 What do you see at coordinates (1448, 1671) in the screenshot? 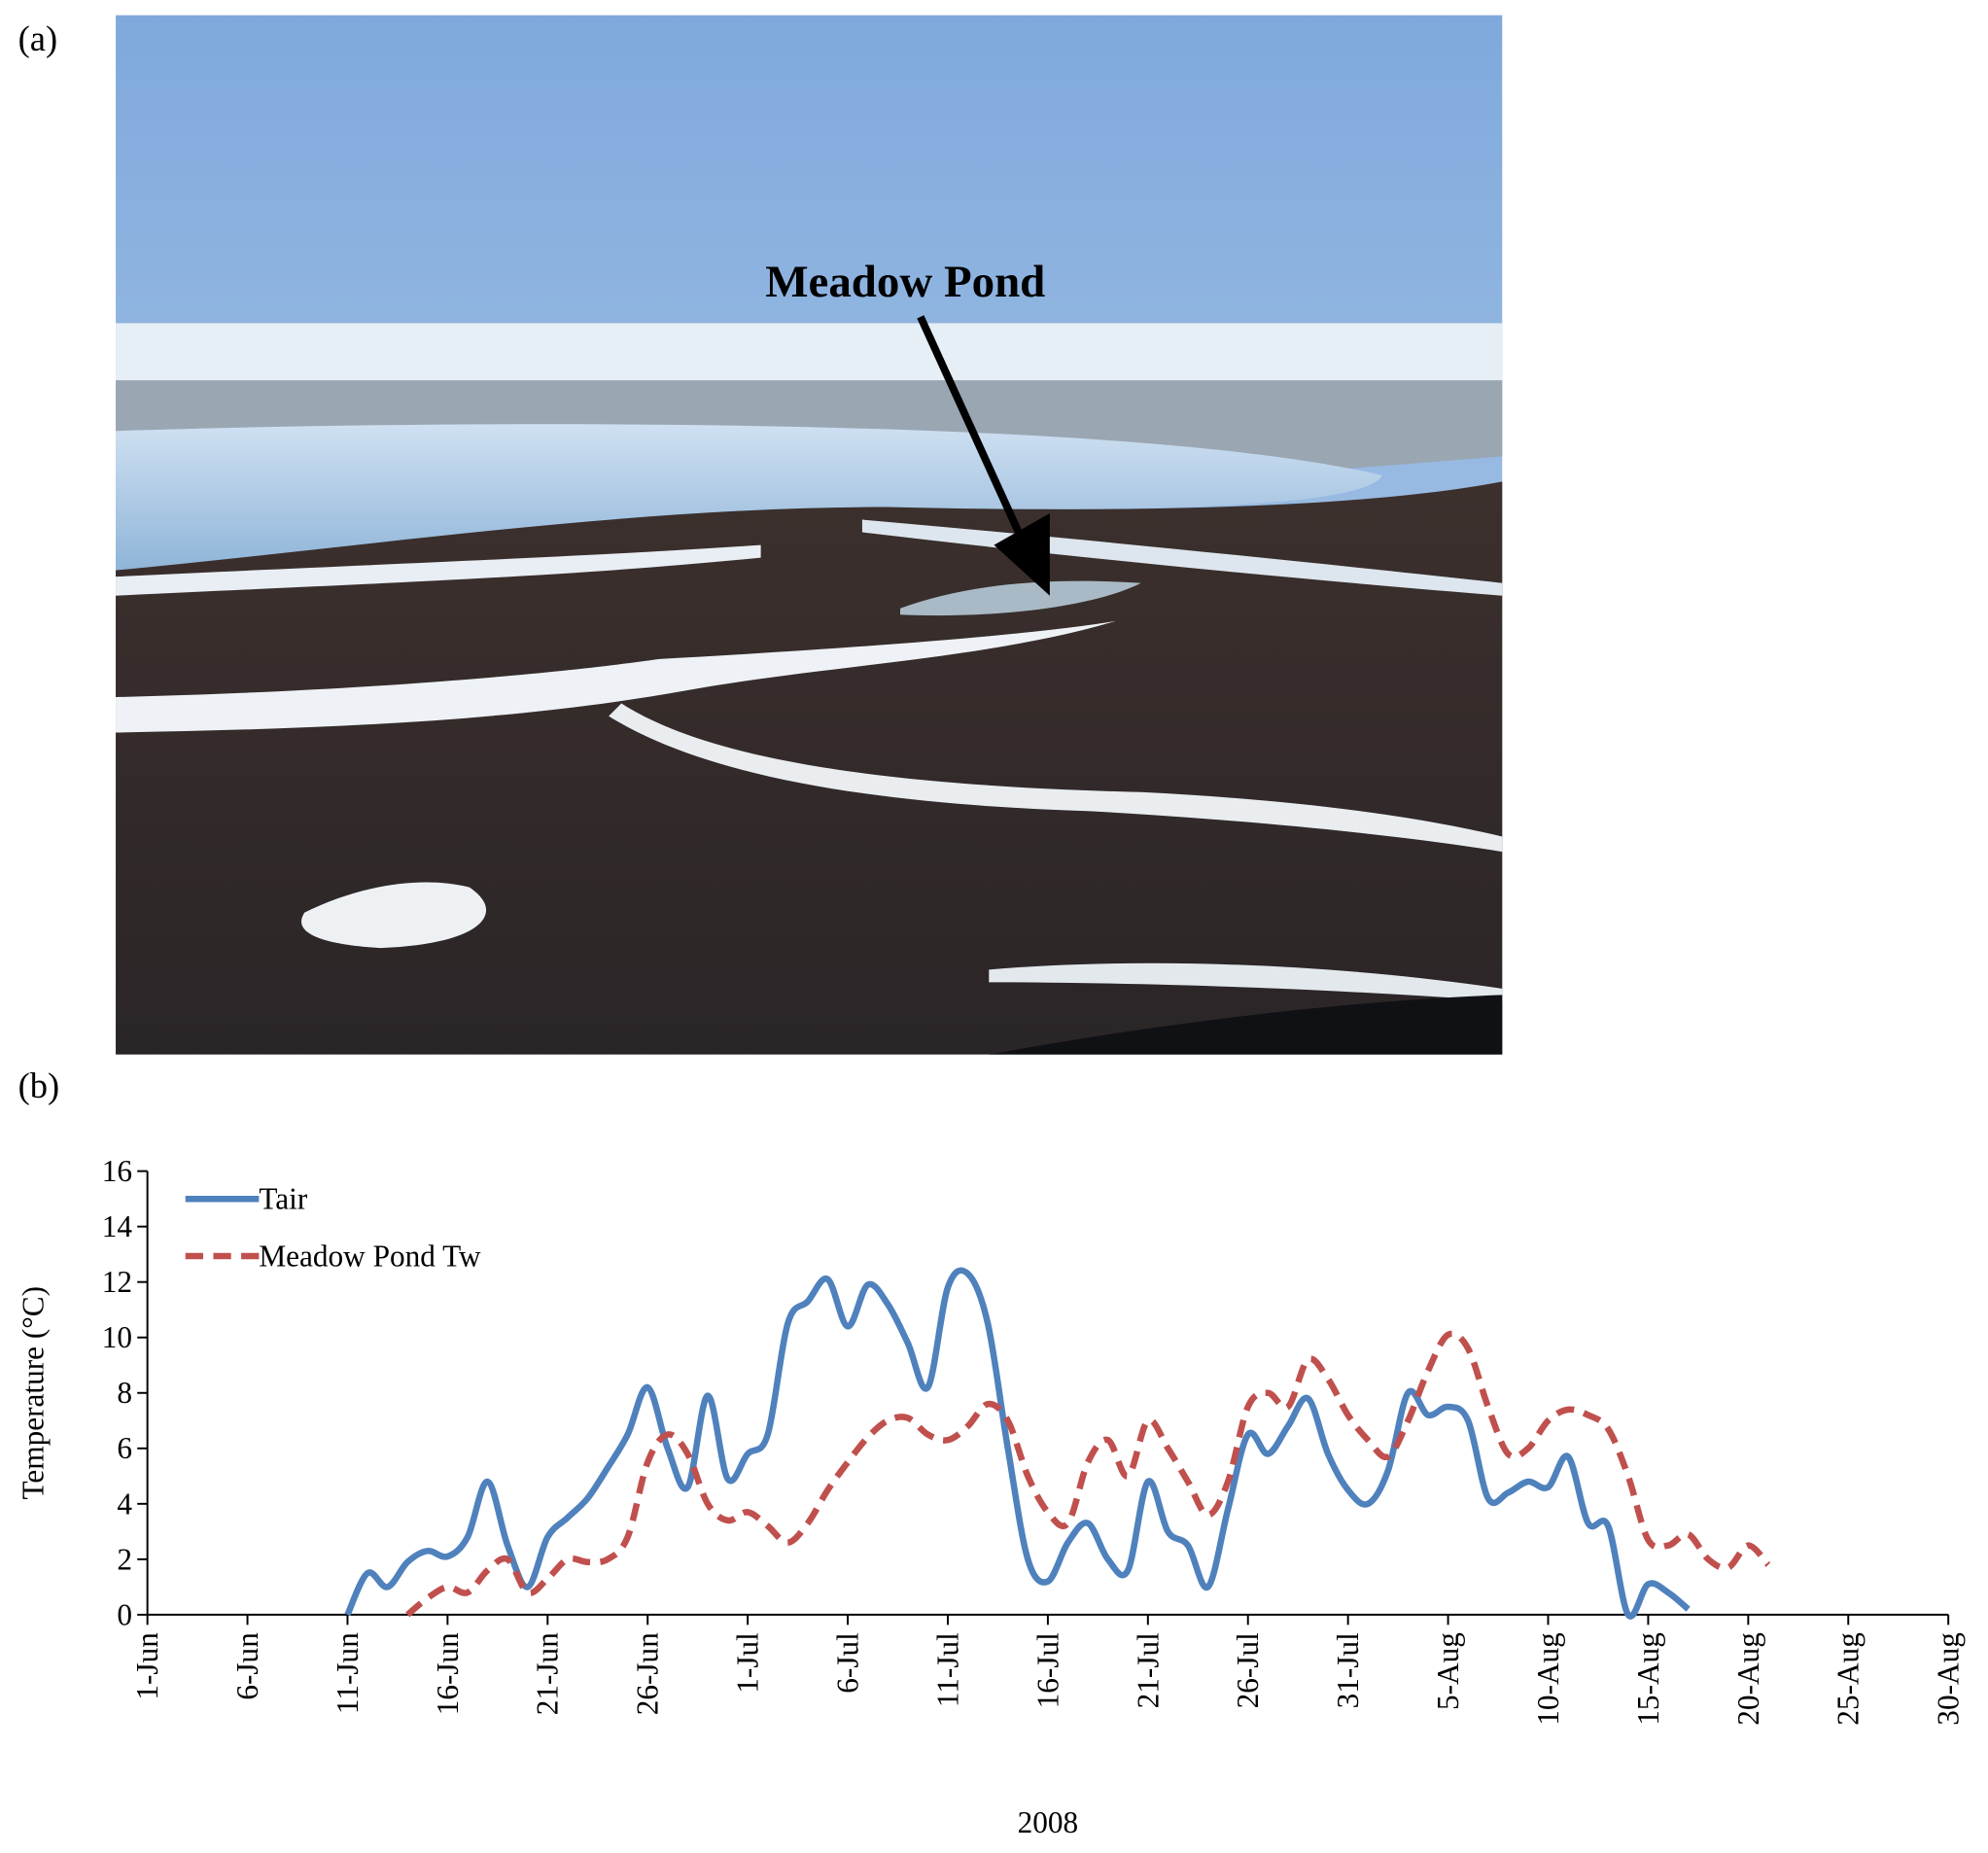
I see `x-tick-label: 5-Aug` at bounding box center [1448, 1671].